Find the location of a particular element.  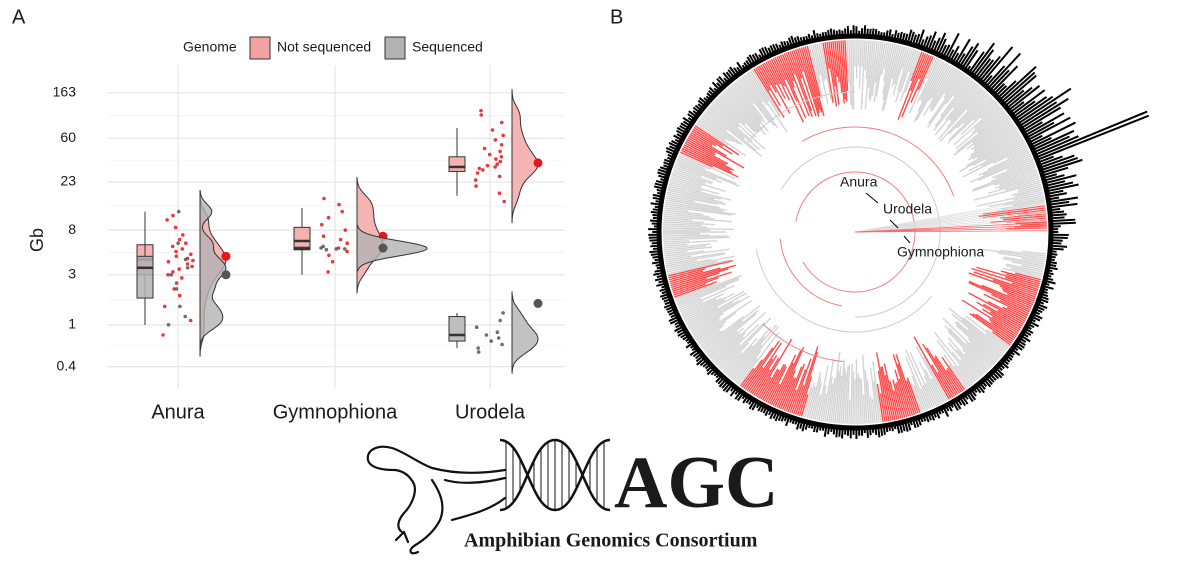

y-tick-label: 1 is located at coordinates (72, 324).